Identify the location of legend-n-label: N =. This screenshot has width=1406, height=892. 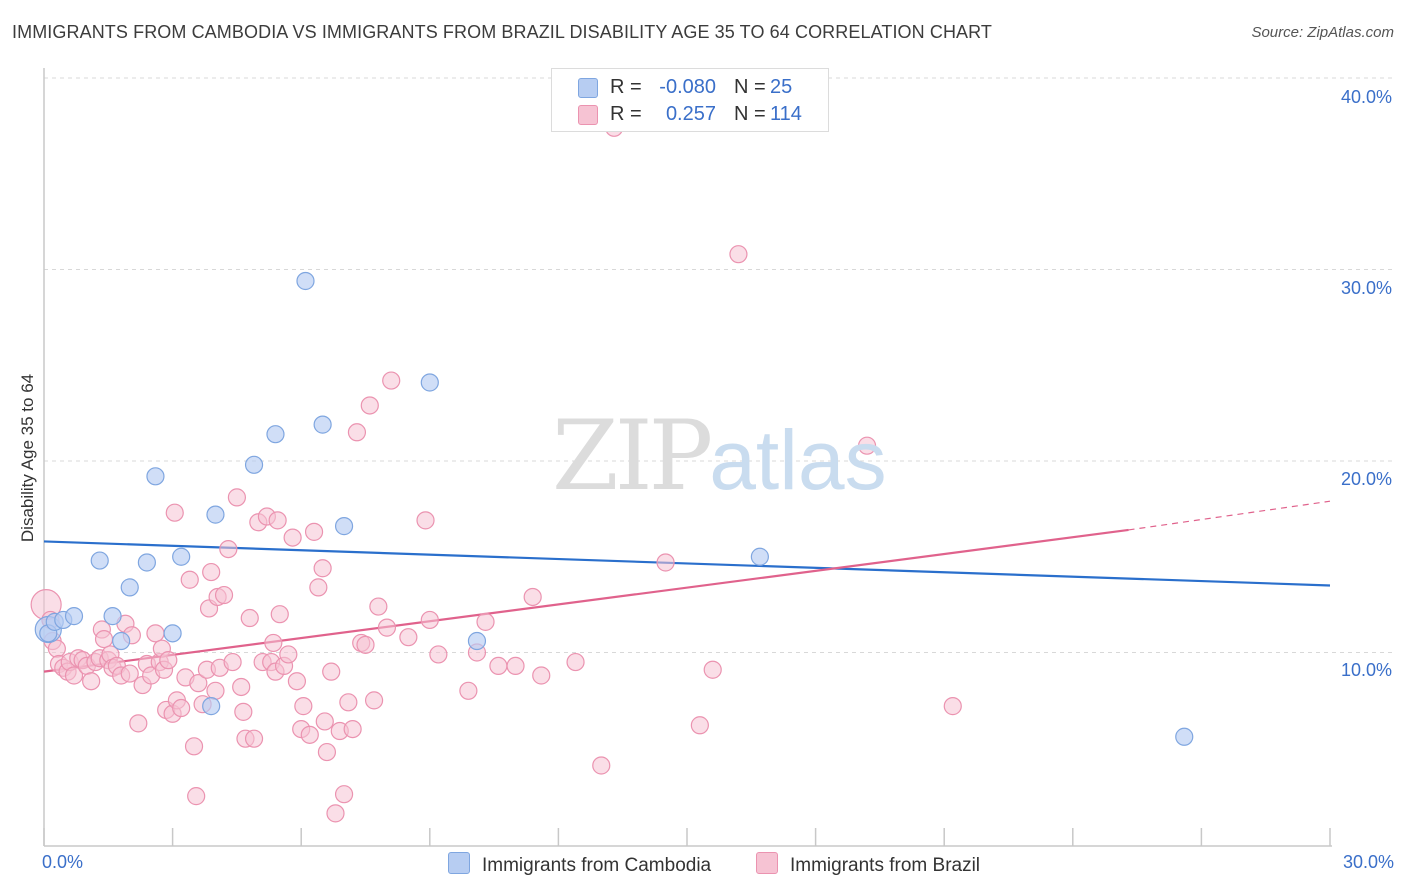
(750, 114).